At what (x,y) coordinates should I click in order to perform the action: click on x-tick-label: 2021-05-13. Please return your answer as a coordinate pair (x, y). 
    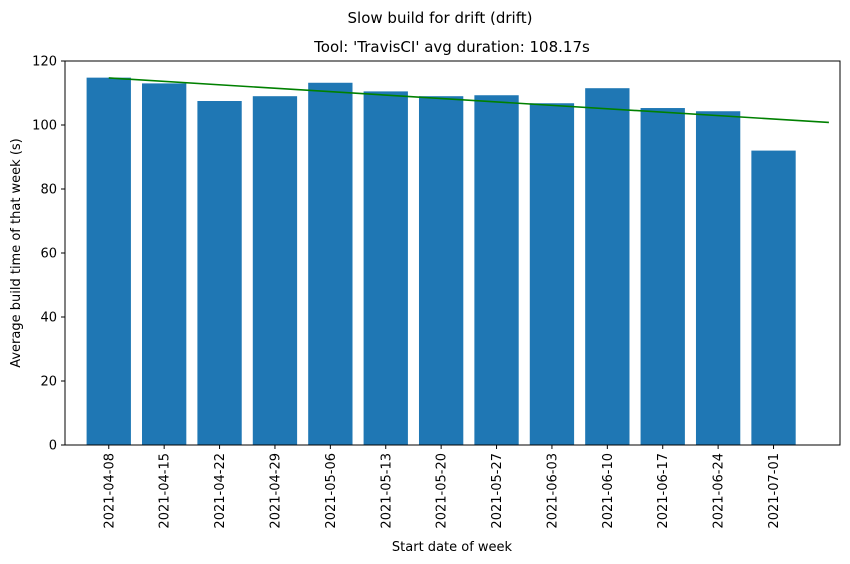
    Looking at the image, I should click on (386, 491).